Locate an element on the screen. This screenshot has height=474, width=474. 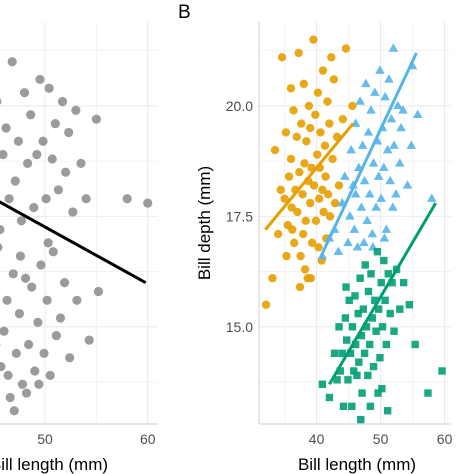
regression-line-gentoo is located at coordinates (368, 154).